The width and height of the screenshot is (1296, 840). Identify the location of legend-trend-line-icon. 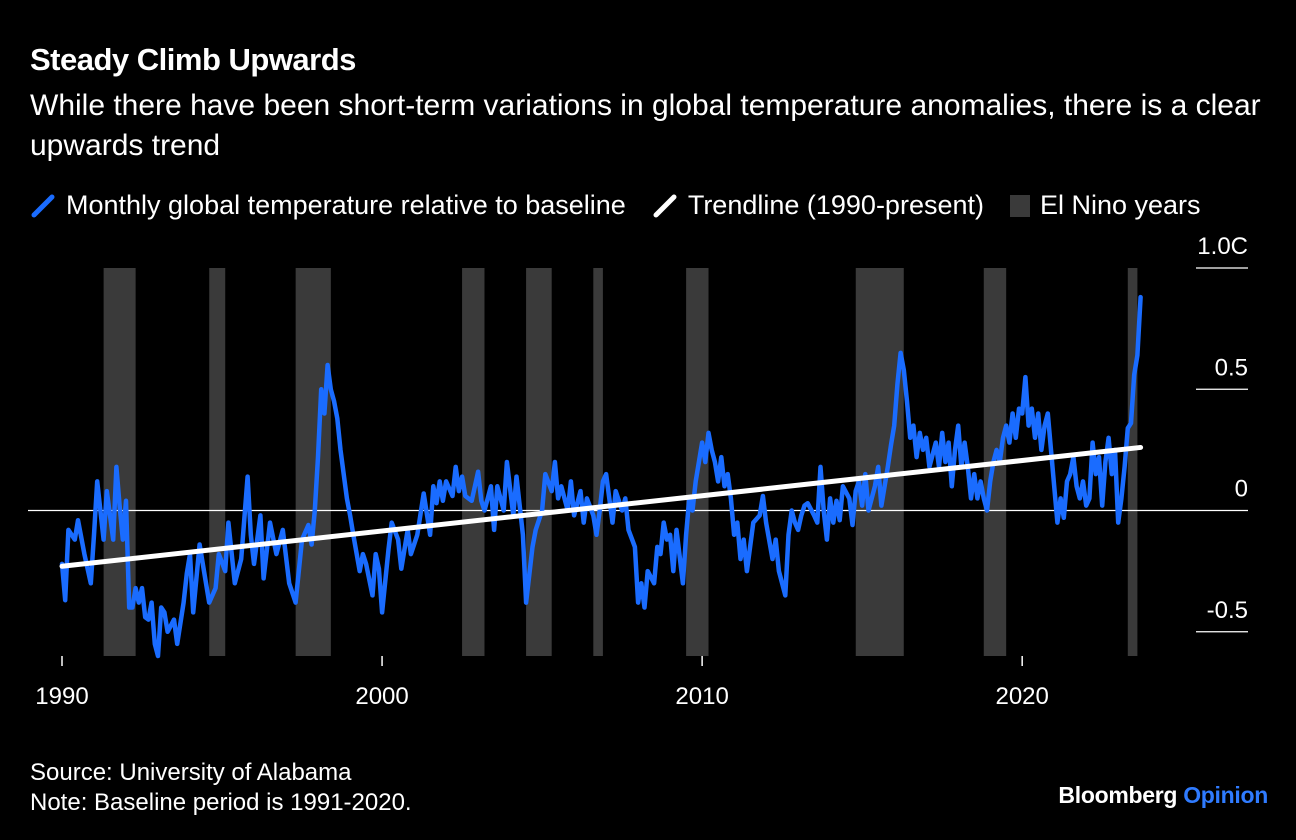
(665, 205).